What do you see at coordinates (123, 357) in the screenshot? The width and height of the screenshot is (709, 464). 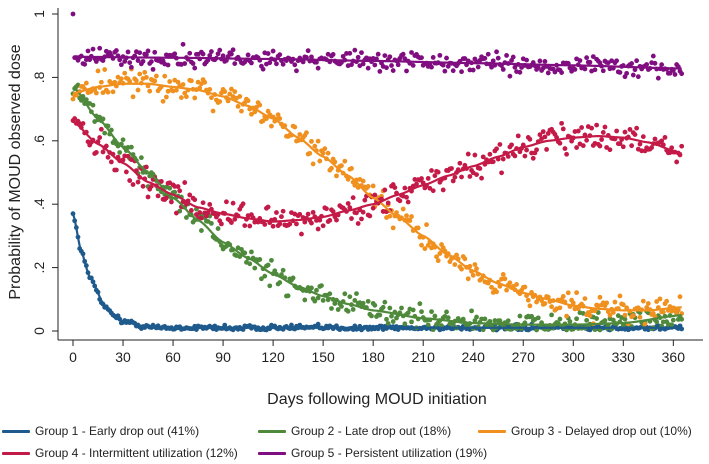 I see `x-tick-label: 30` at bounding box center [123, 357].